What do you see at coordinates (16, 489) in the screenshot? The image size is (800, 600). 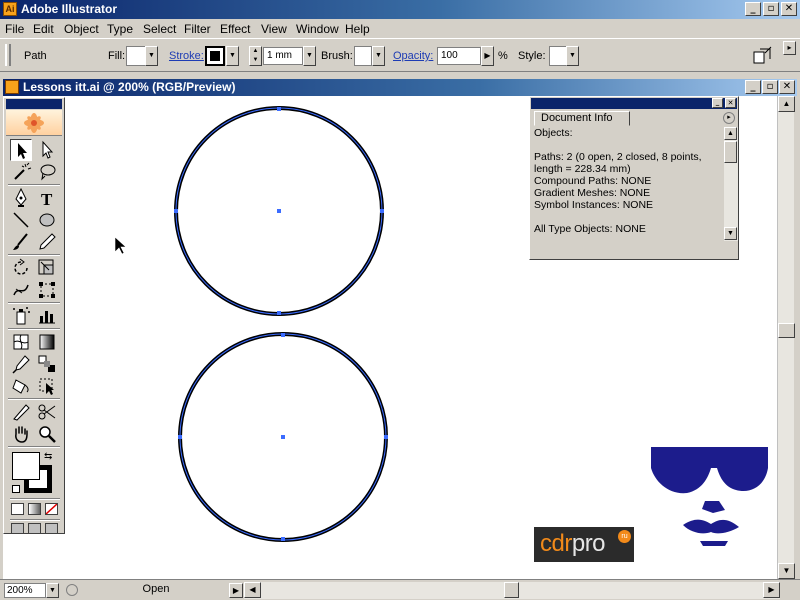 I see `default-fill-stroke-icon` at bounding box center [16, 489].